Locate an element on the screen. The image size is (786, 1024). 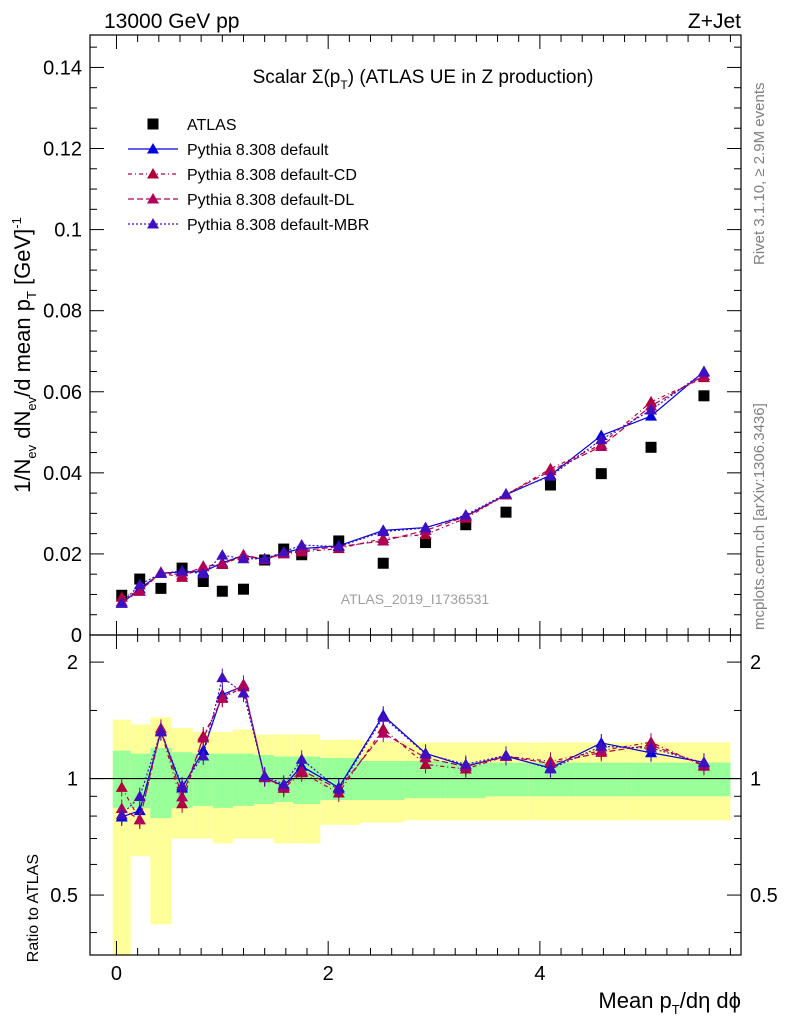
chart-title: Scalar Σ(pT) (ATLAS UE in Z production) is located at coordinates (423, 79).